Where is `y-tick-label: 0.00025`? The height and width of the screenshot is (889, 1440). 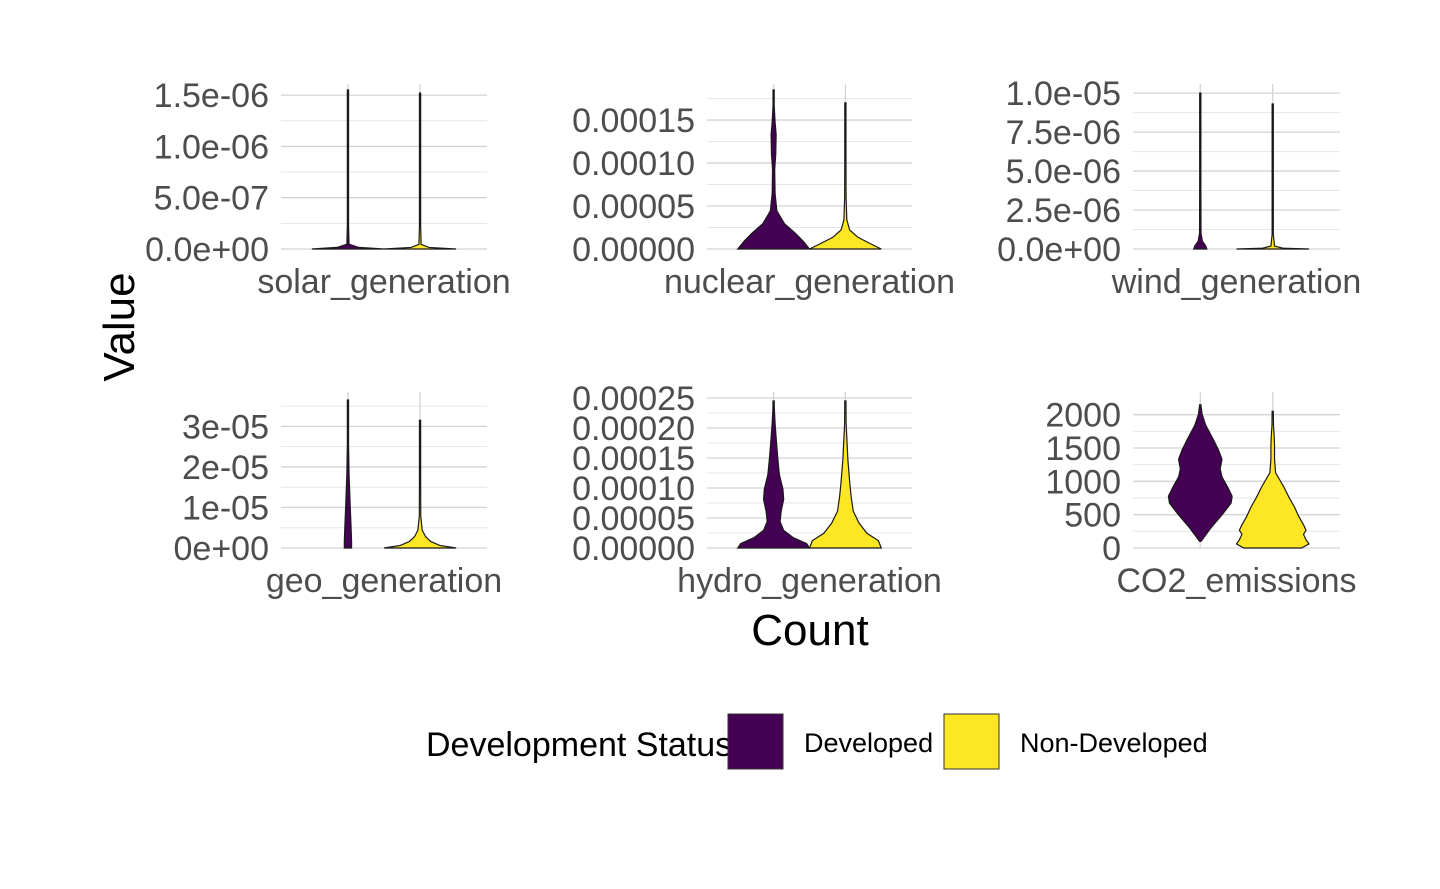
y-tick-label: 0.00025 is located at coordinates (633, 399).